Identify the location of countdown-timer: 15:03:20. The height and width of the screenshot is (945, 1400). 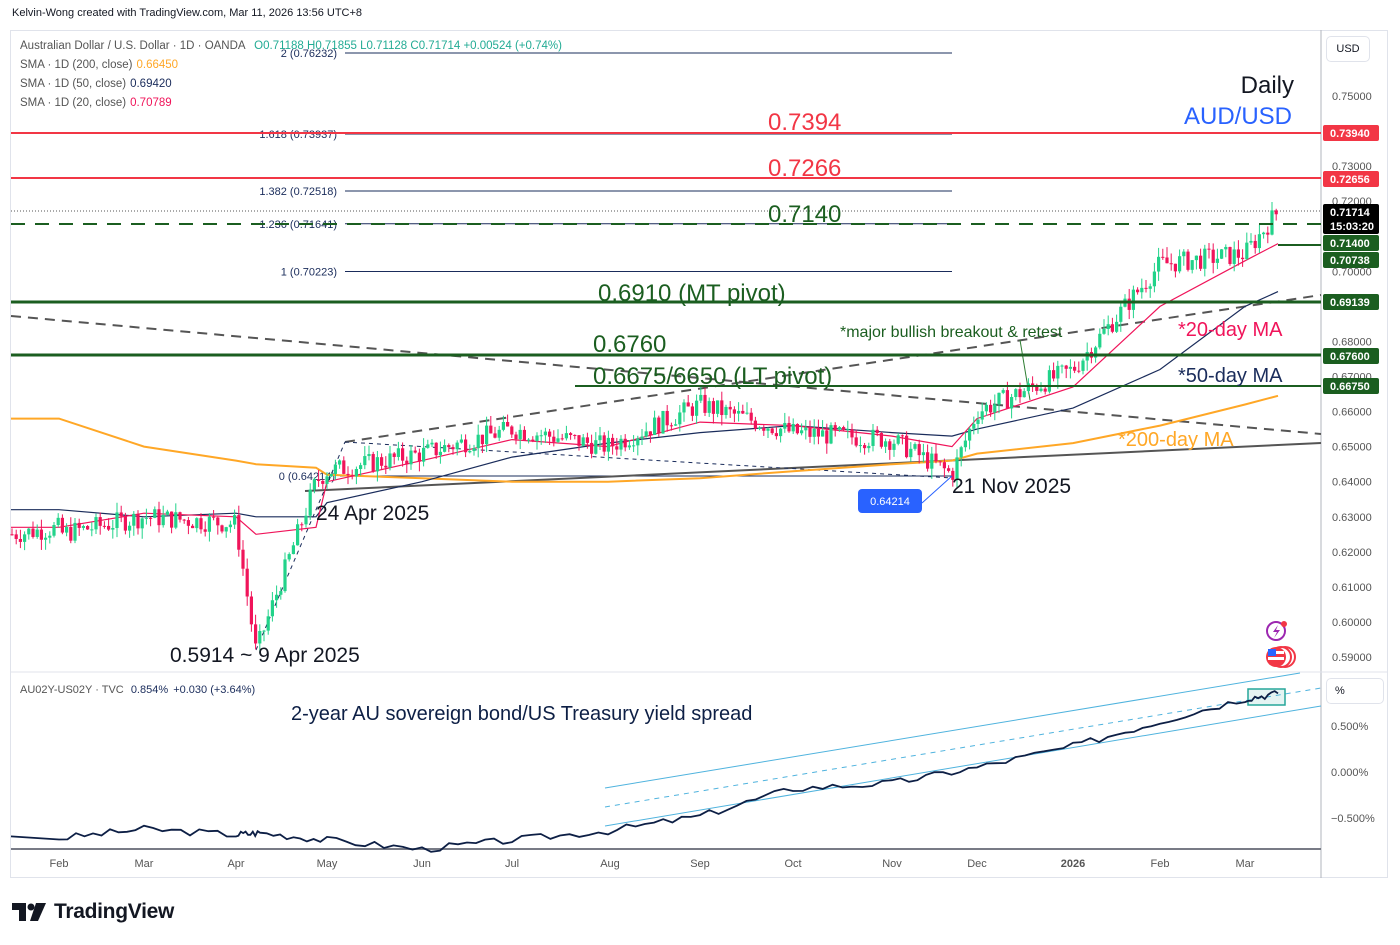
(1352, 227).